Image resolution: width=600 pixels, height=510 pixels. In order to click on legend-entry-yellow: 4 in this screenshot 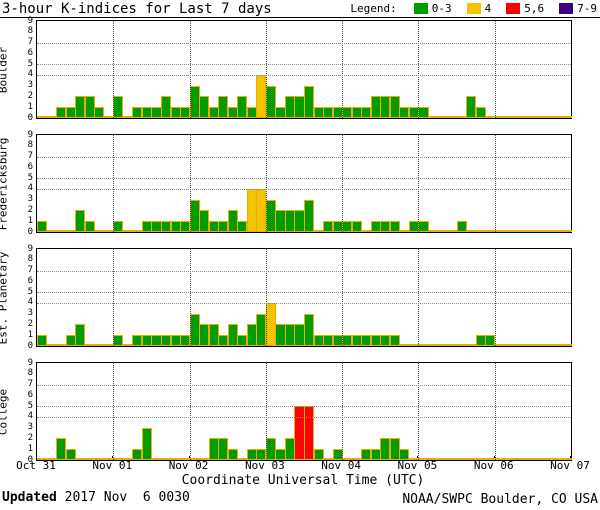, I will do `click(478, 8)`.